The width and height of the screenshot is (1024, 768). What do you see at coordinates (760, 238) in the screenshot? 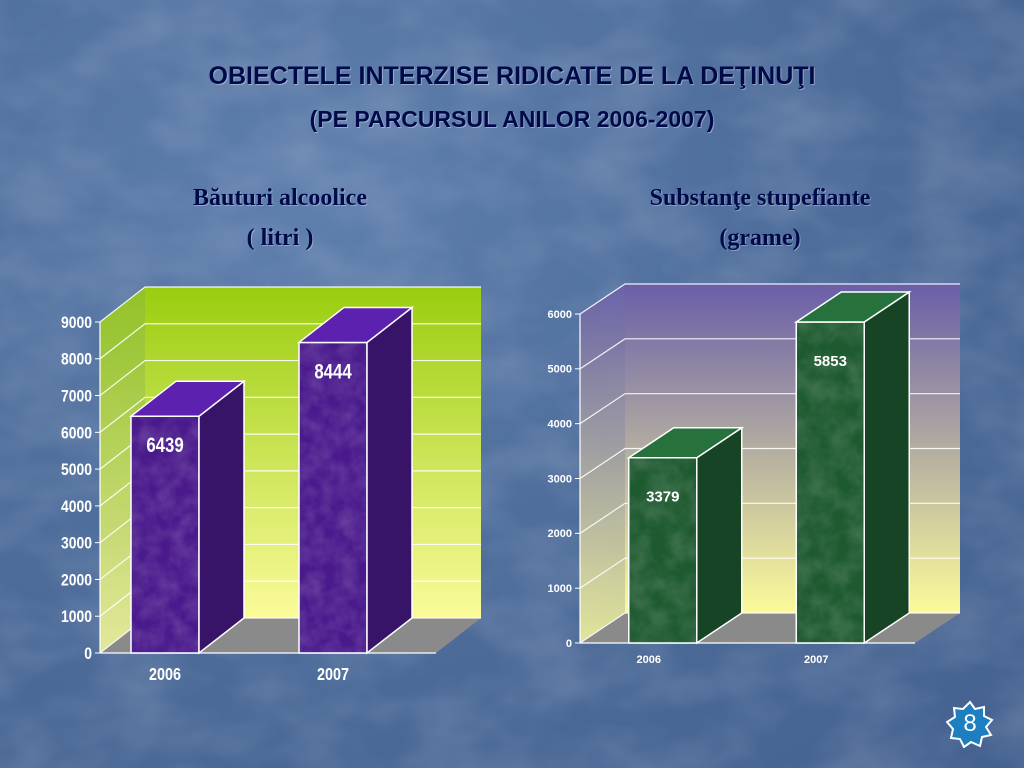
I see `right-chart-unit: (grame)` at bounding box center [760, 238].